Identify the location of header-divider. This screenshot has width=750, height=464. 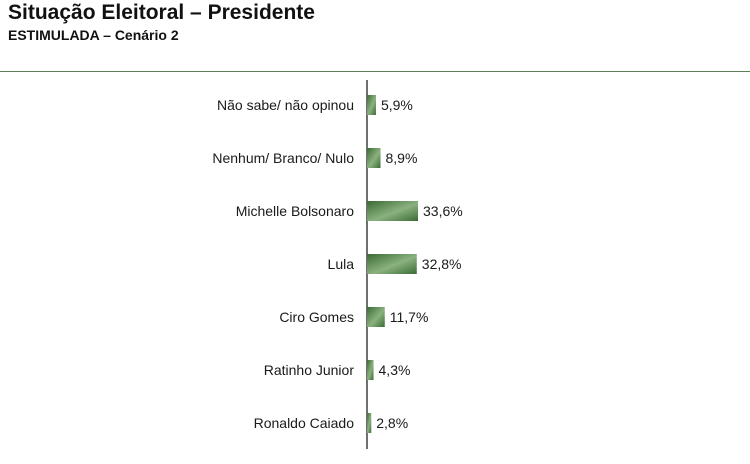
(375, 71).